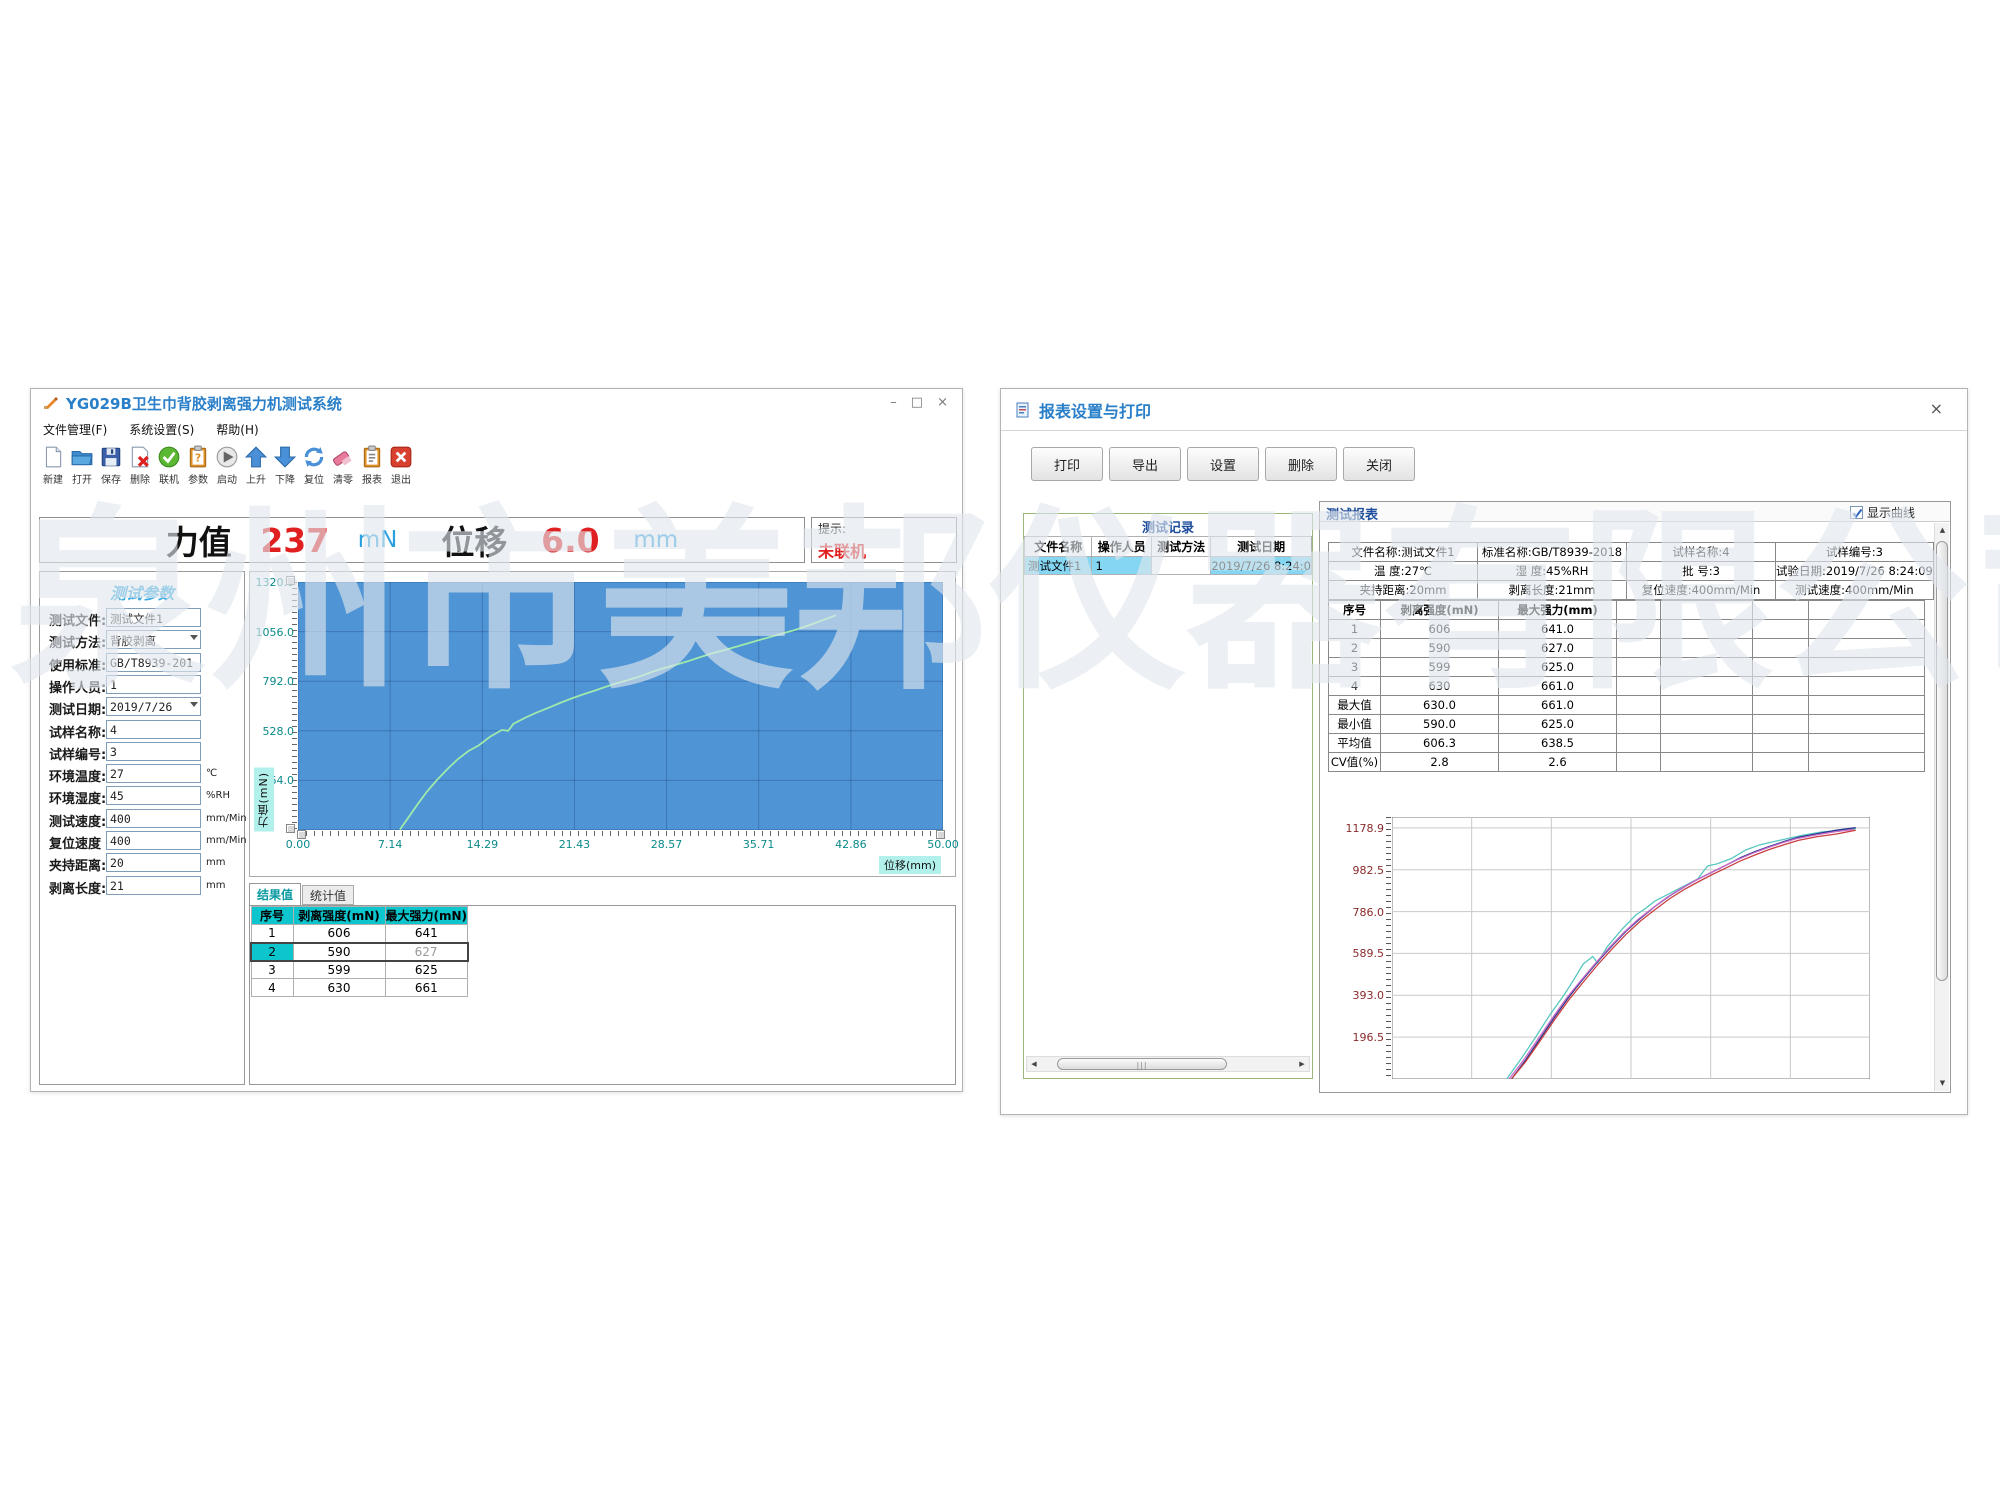 This screenshot has height=1500, width=2000. I want to click on report-cell: 661.0, so click(1557, 705).